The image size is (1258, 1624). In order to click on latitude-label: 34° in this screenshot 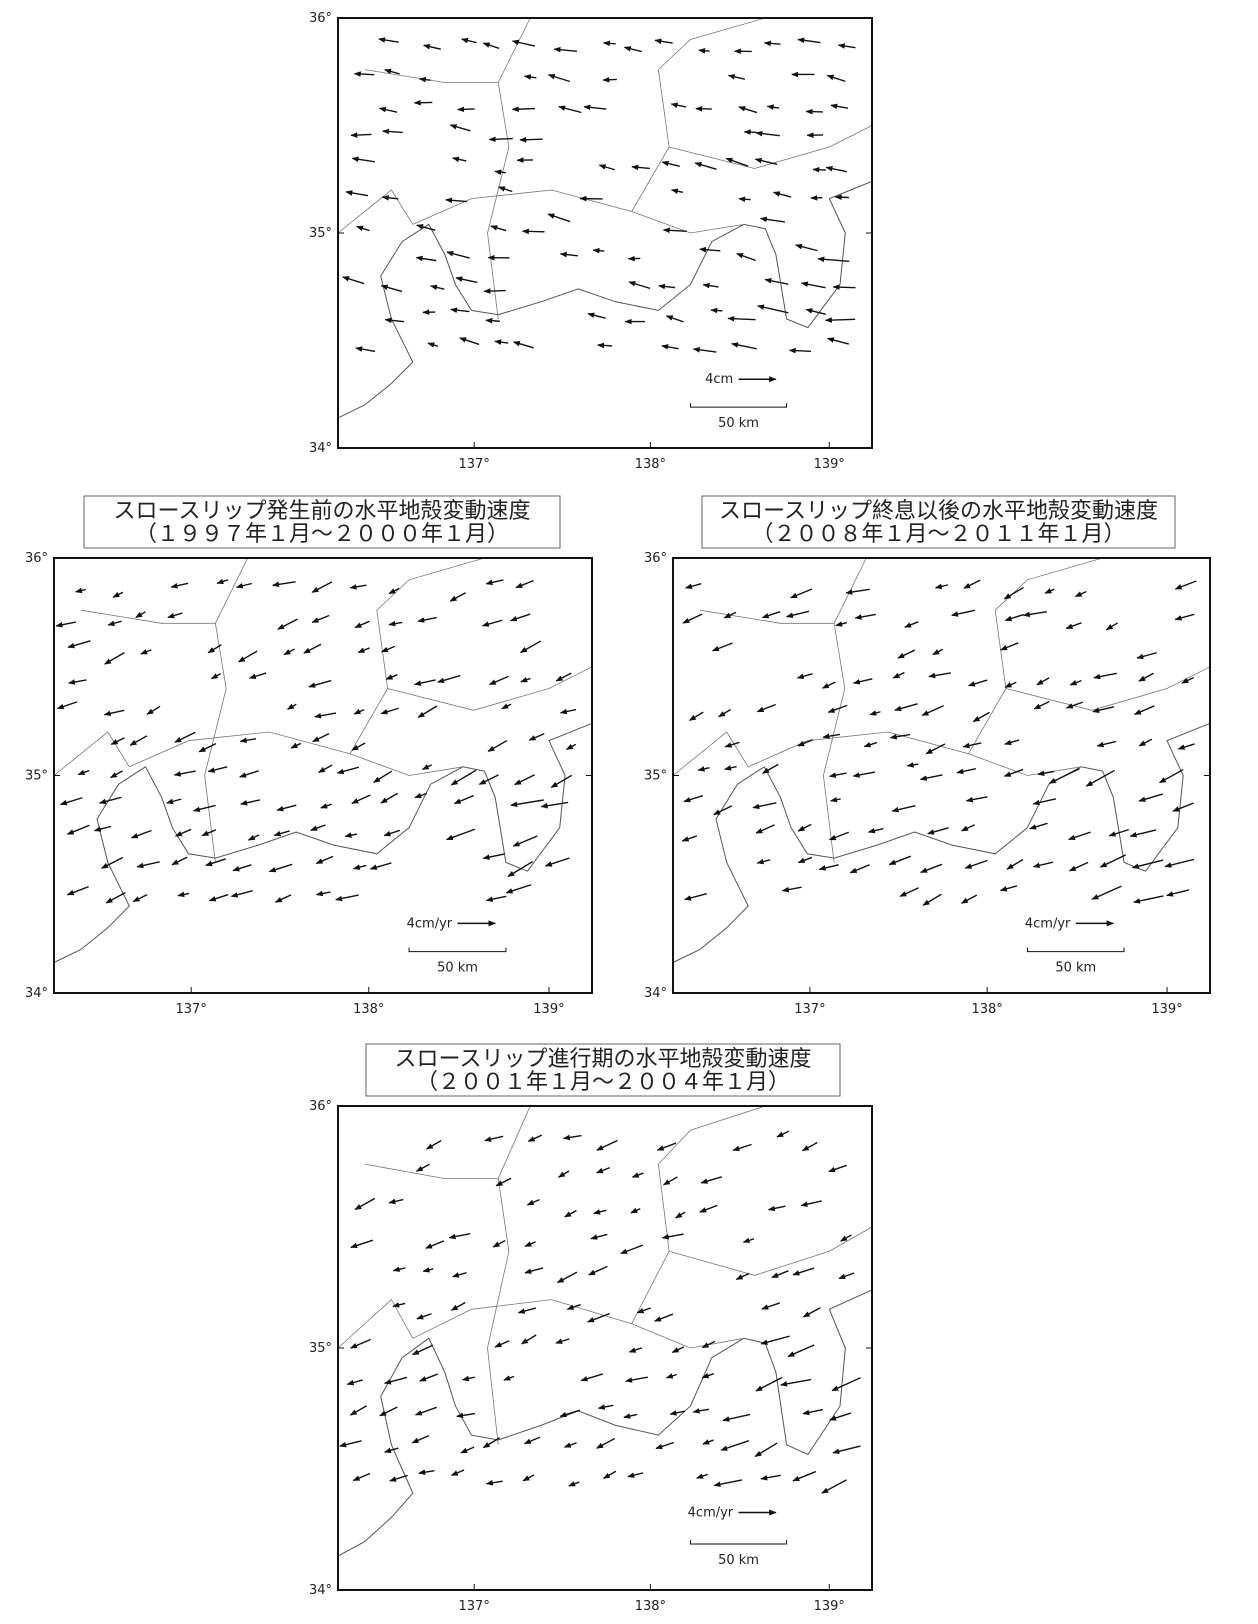, I will do `click(320, 448)`.